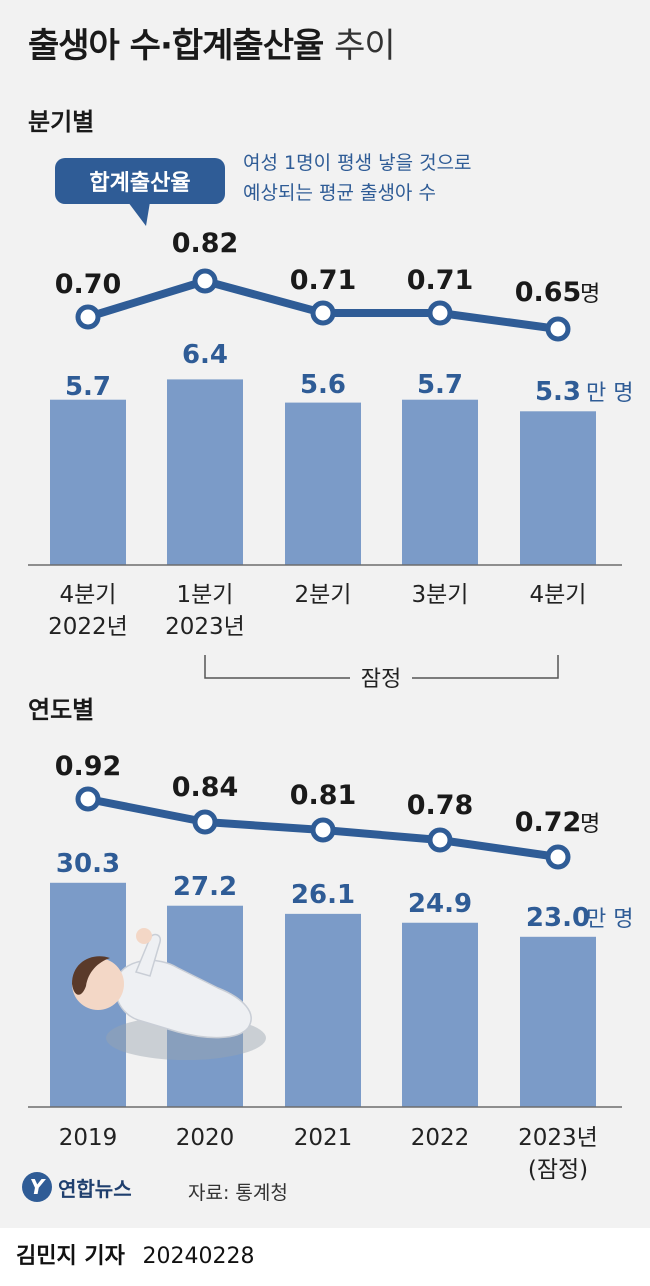  I want to click on y-rate-unit: 명, so click(590, 824).